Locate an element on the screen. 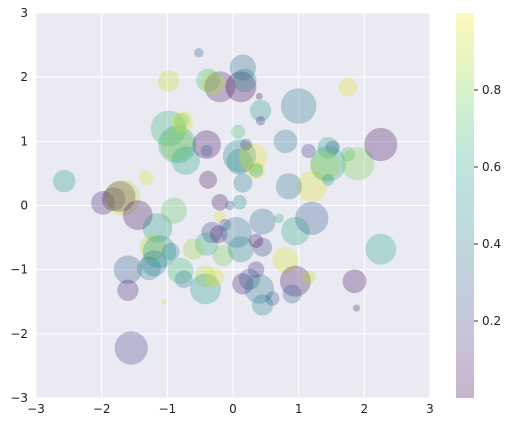  y-tick-label: −1 is located at coordinates (19, 270).